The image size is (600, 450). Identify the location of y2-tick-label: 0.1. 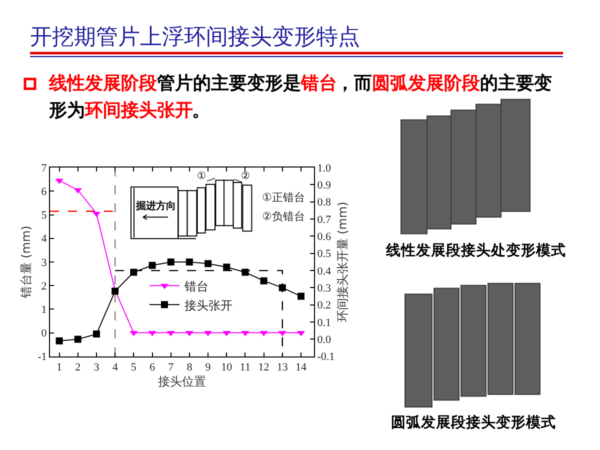
(324, 322).